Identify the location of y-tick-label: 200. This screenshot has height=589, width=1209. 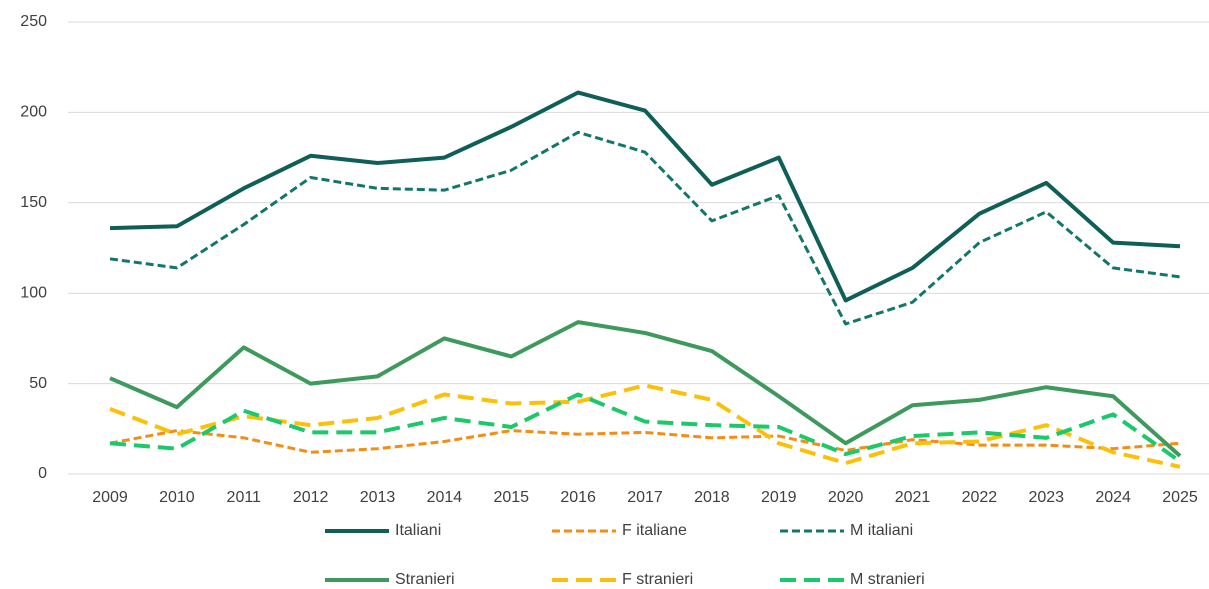
(33, 112).